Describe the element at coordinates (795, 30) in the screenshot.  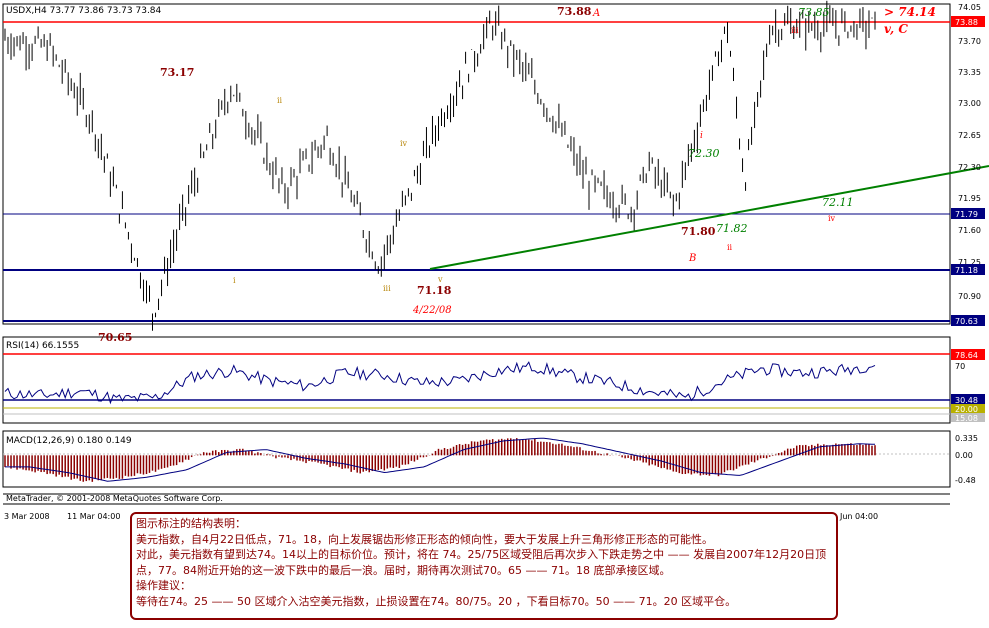
I see `annot-iii-top: iii` at that location.